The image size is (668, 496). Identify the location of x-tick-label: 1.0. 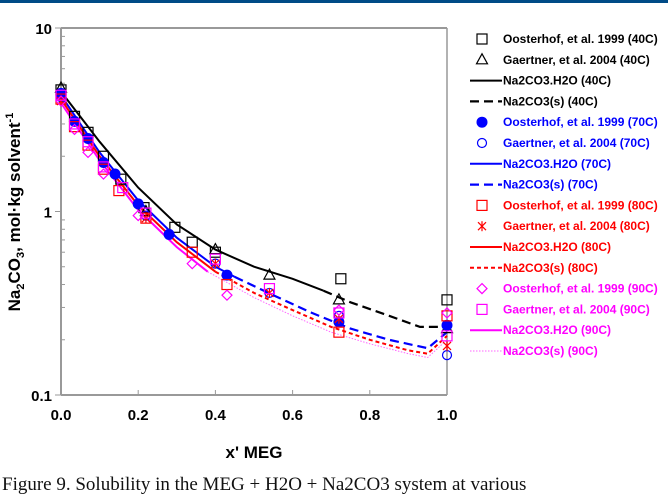
(447, 415).